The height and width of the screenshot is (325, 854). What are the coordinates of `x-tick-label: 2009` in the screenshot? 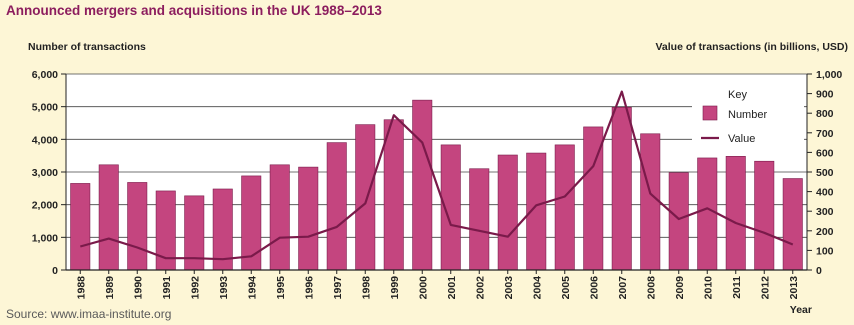 It's located at (680, 288).